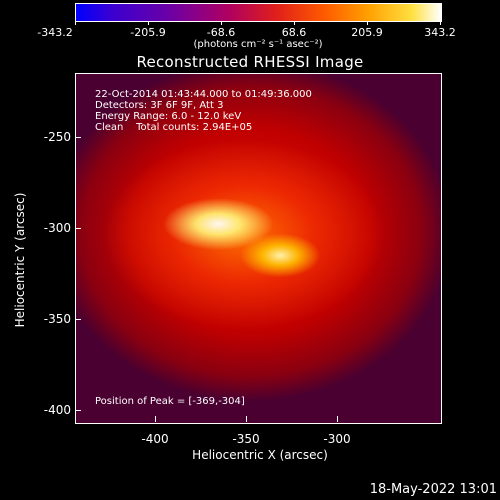 The height and width of the screenshot is (500, 500). I want to click on energy-range: Energy Range: 6.0 - 12.0 keV, so click(168, 116).